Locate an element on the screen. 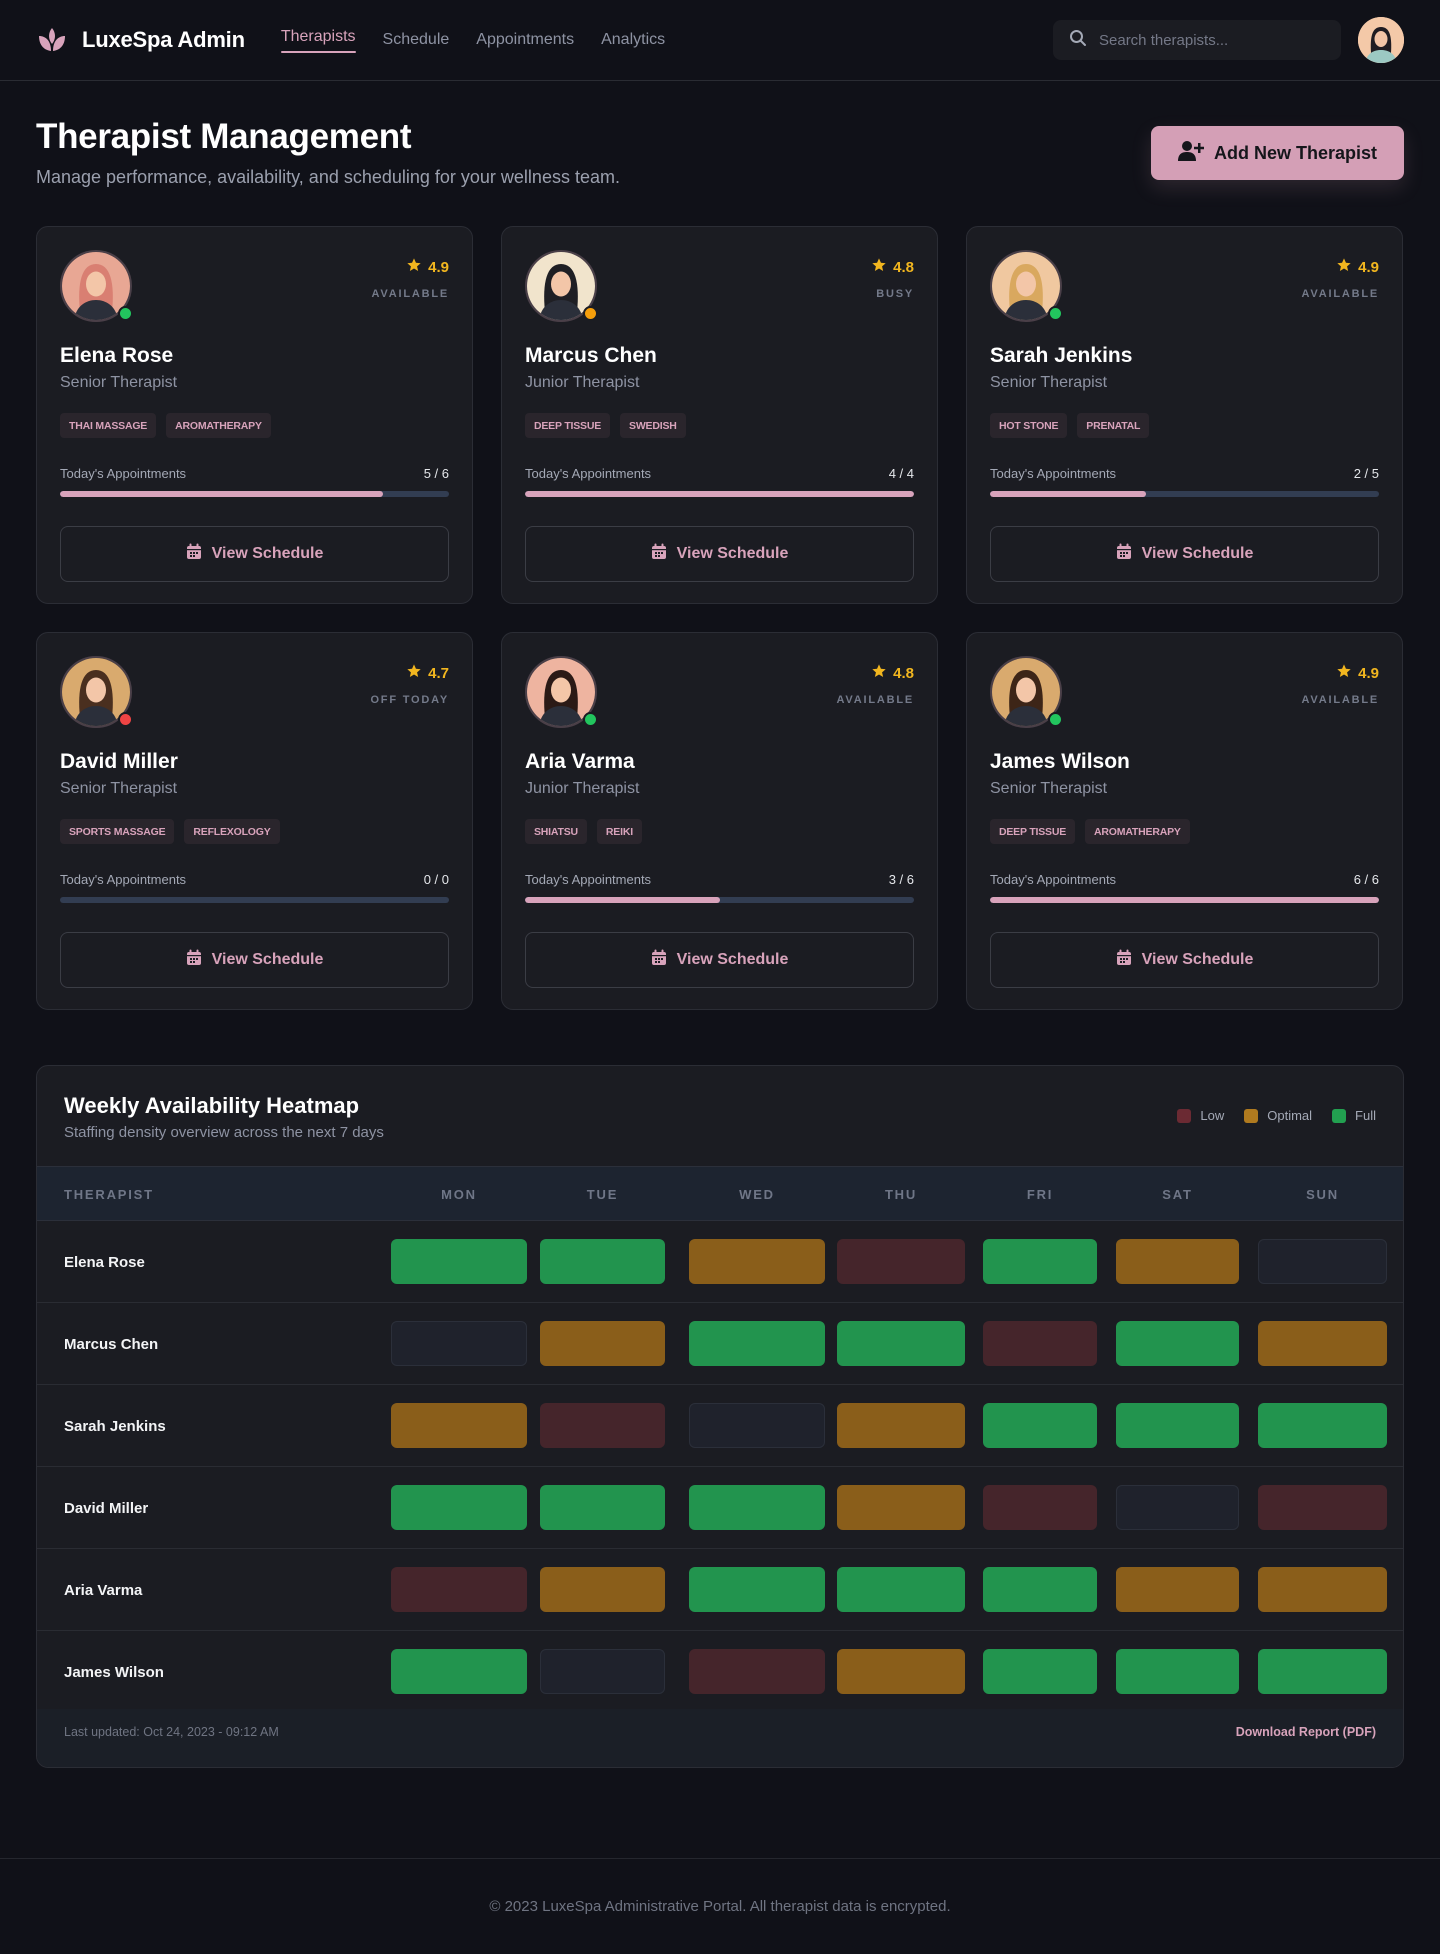  nav-link-appointments: Appointments is located at coordinates (525, 39).